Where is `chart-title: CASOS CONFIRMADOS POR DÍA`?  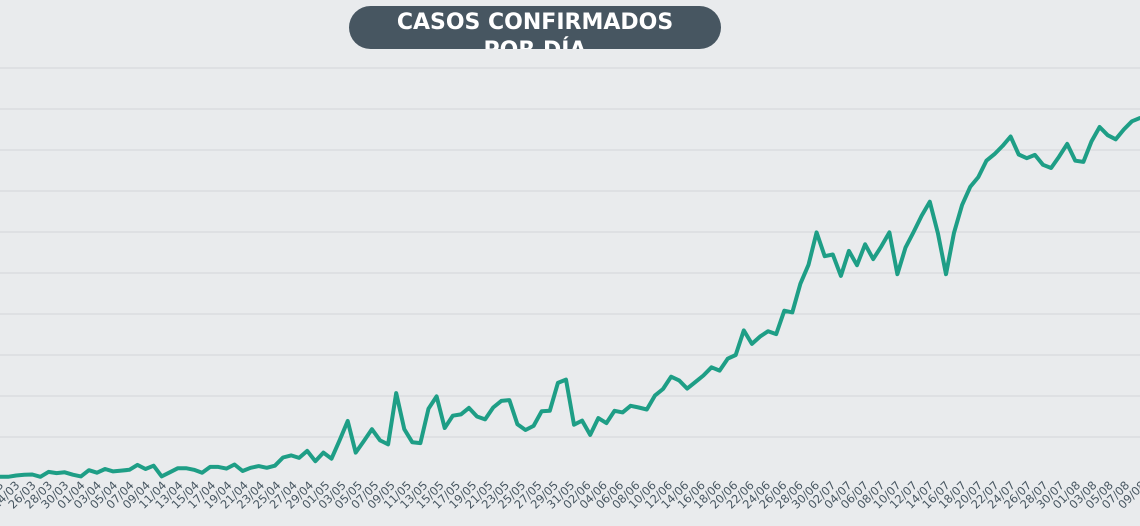 chart-title: CASOS CONFIRMADOS POR DÍA is located at coordinates (535, 27).